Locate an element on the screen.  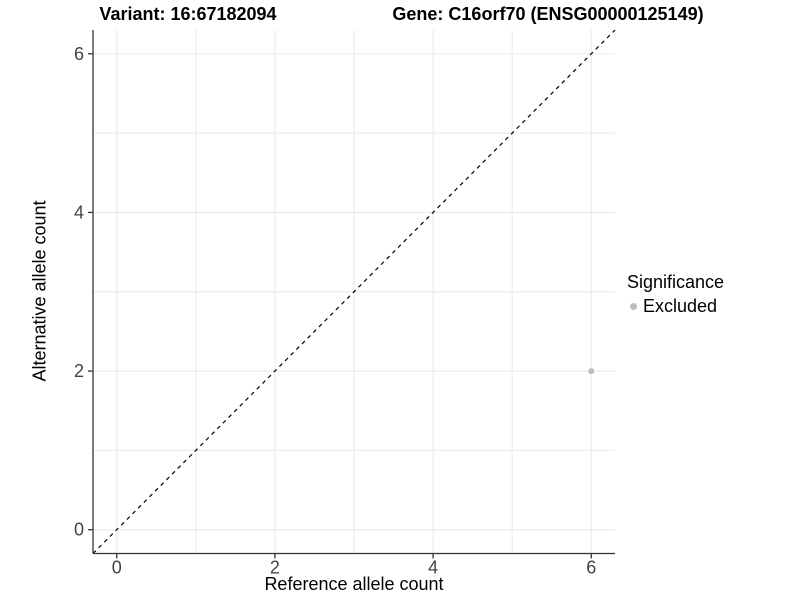
data-point is located at coordinates (591, 371).